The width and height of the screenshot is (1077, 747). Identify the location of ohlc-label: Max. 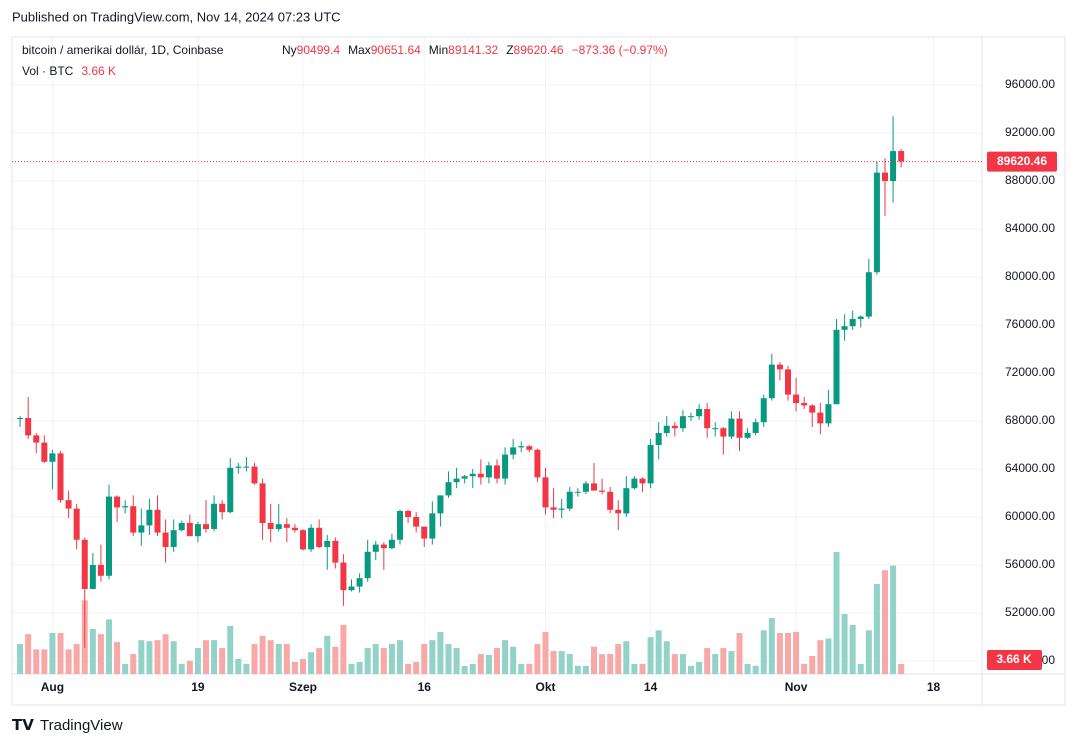
(359, 50).